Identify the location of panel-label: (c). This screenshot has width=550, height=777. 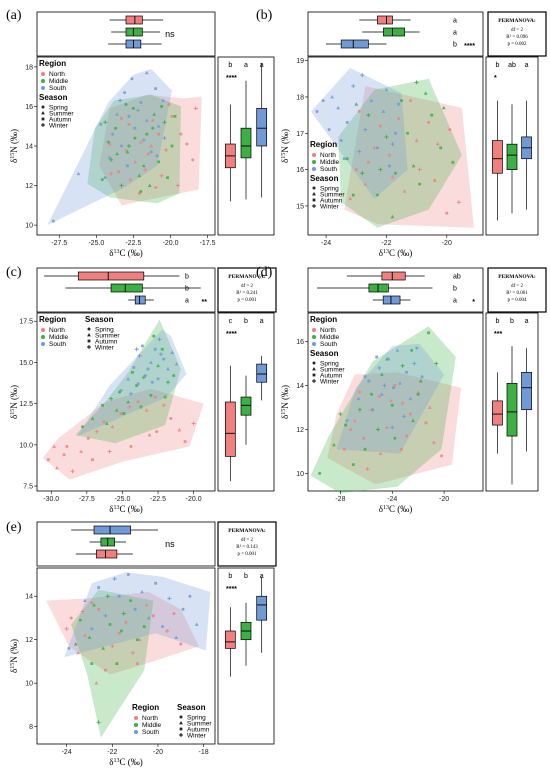
(14, 272).